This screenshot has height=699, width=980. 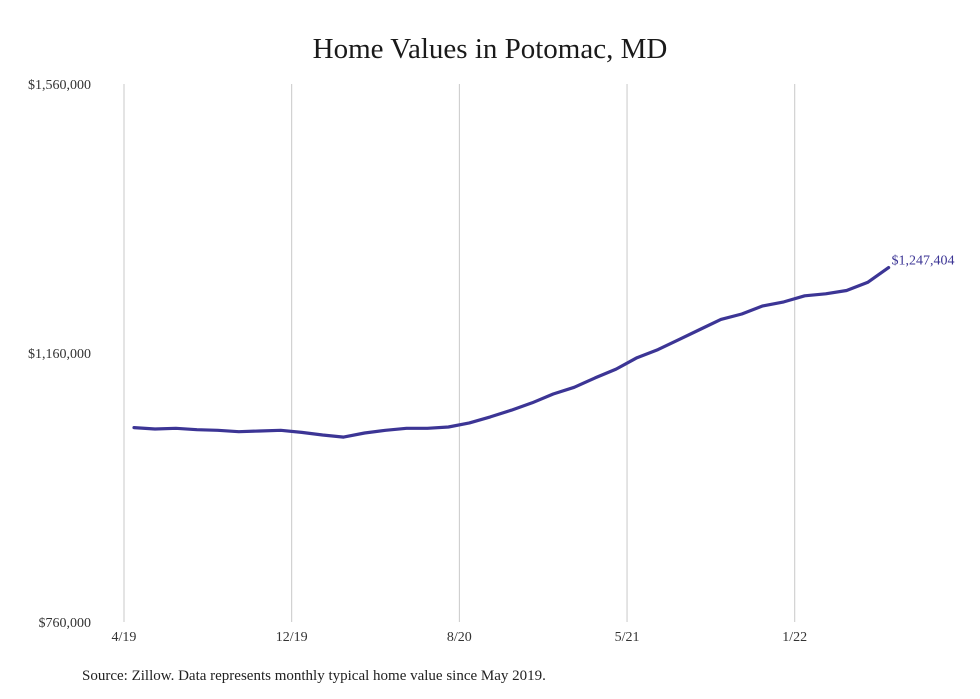 I want to click on end-value-label: $1,247,404, so click(x=923, y=261).